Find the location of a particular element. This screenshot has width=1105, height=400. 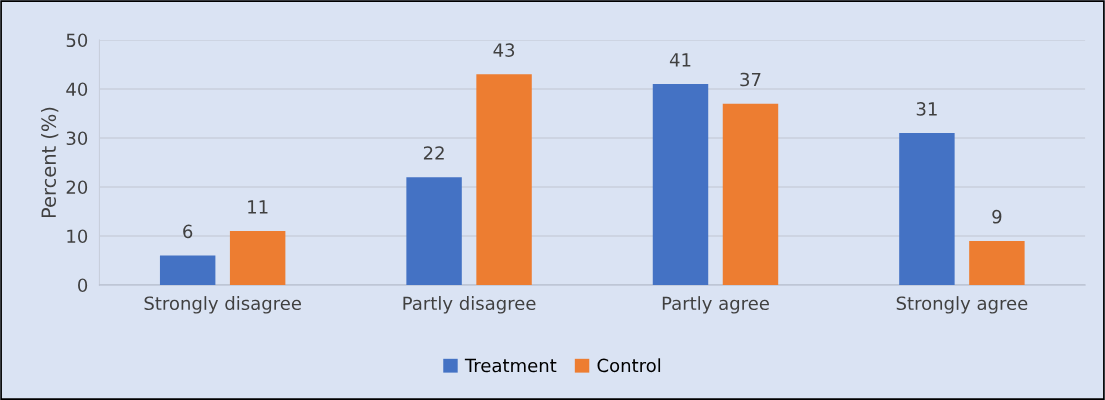

data-label: 41 is located at coordinates (680, 60).